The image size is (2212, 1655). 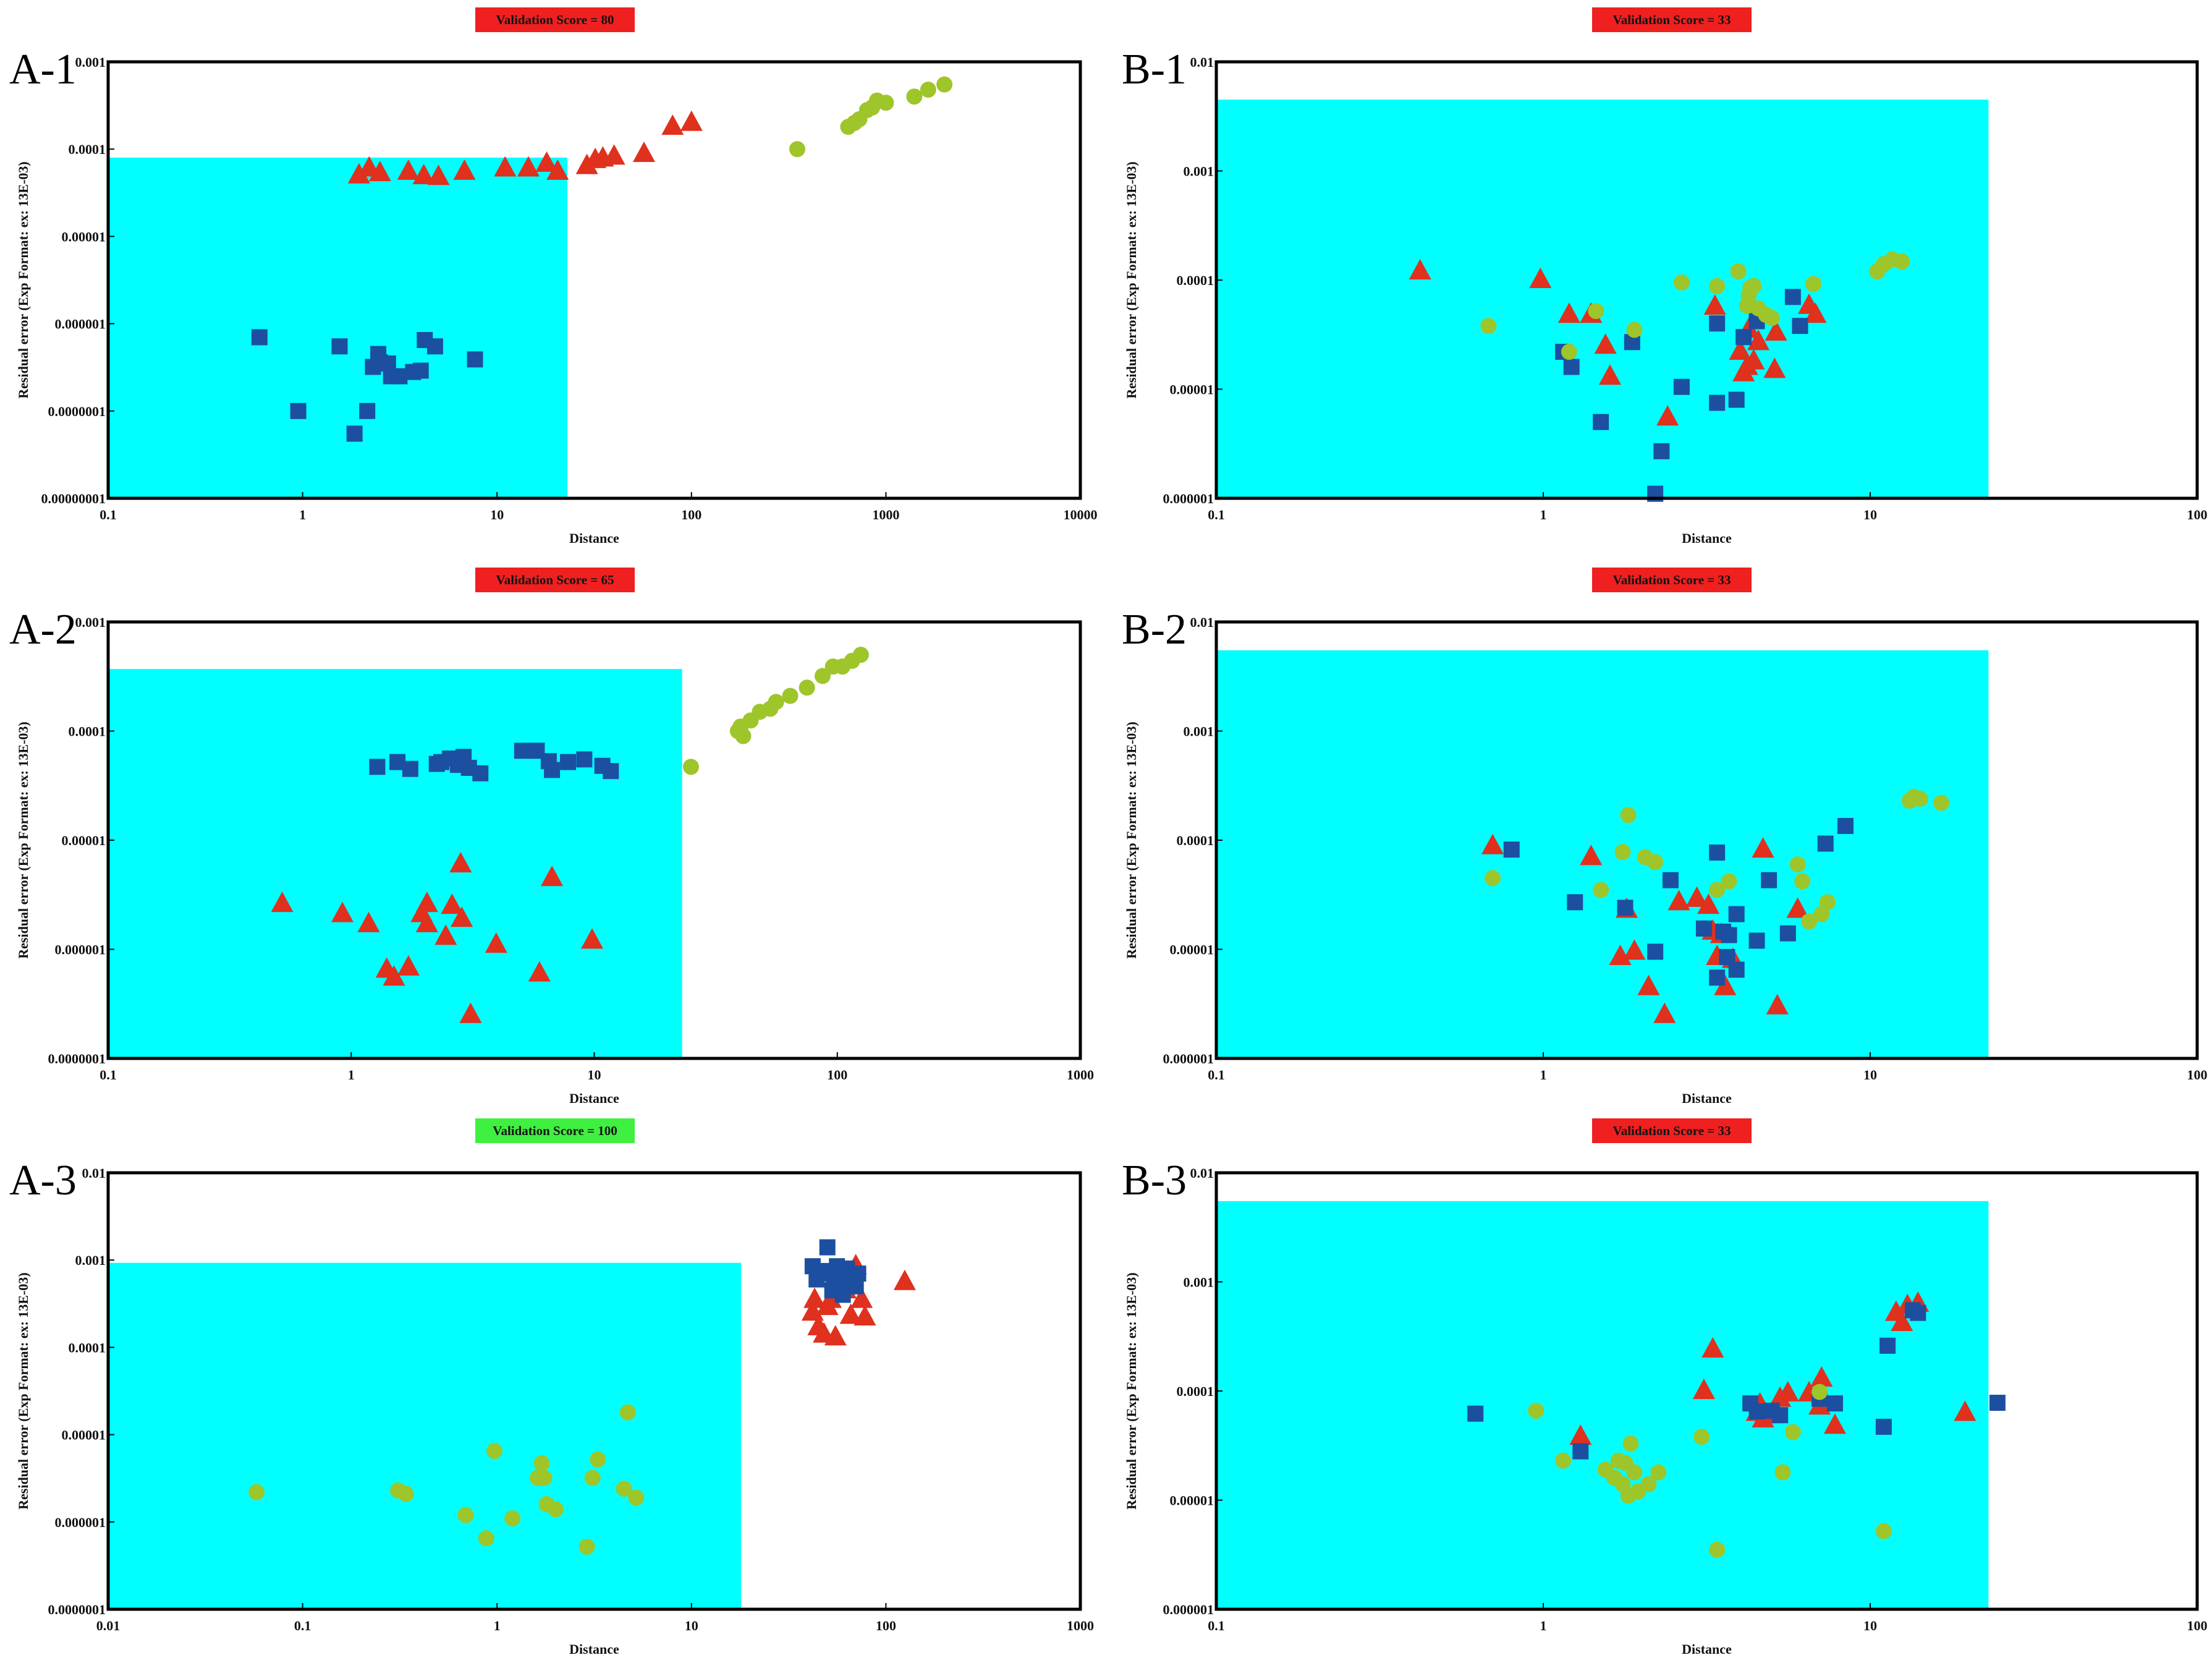 I want to click on validation-score-text: Validation Score = 33, so click(x=1672, y=1131).